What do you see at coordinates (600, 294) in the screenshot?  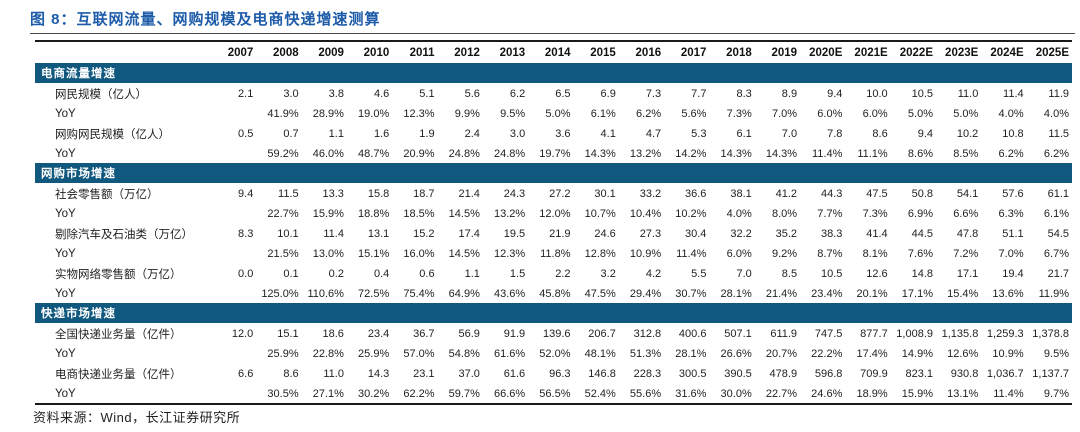 I see `data-cell: 47.5%` at bounding box center [600, 294].